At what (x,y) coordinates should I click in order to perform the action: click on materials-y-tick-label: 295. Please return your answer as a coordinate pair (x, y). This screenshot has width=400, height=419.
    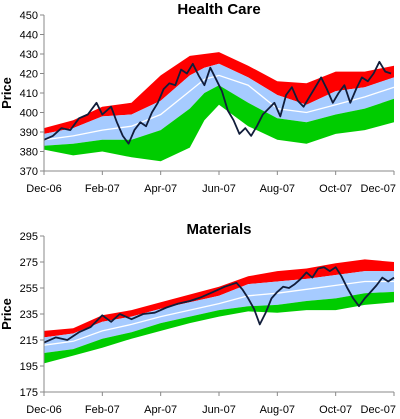
    Looking at the image, I should click on (29, 237).